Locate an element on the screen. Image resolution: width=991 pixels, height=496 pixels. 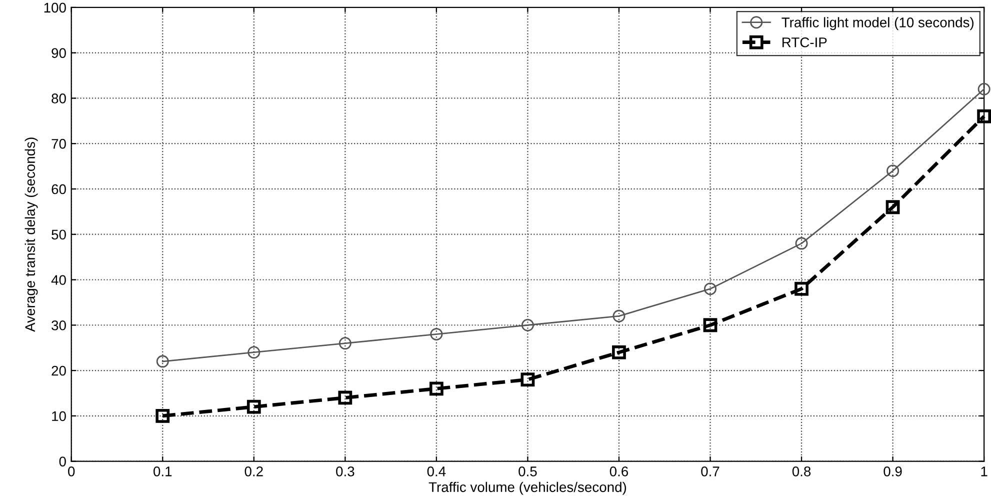
x-tick-label: 1 is located at coordinates (984, 471).